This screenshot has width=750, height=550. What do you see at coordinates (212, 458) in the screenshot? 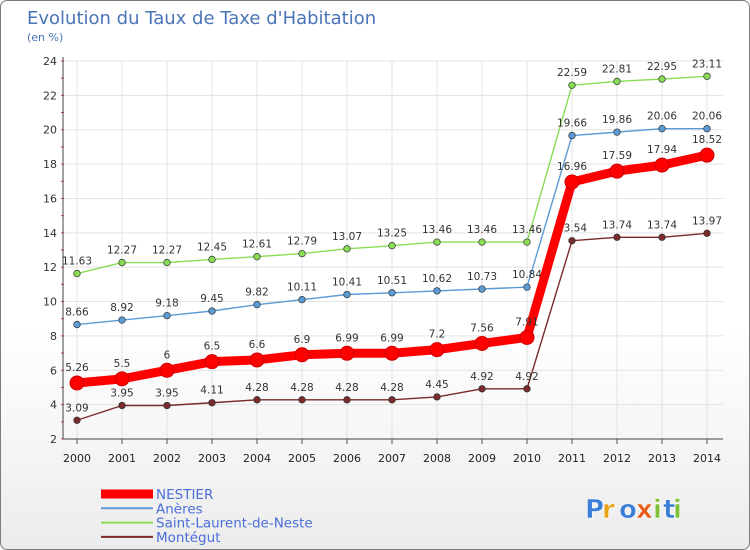
I see `x-tick-label: 2003` at bounding box center [212, 458].